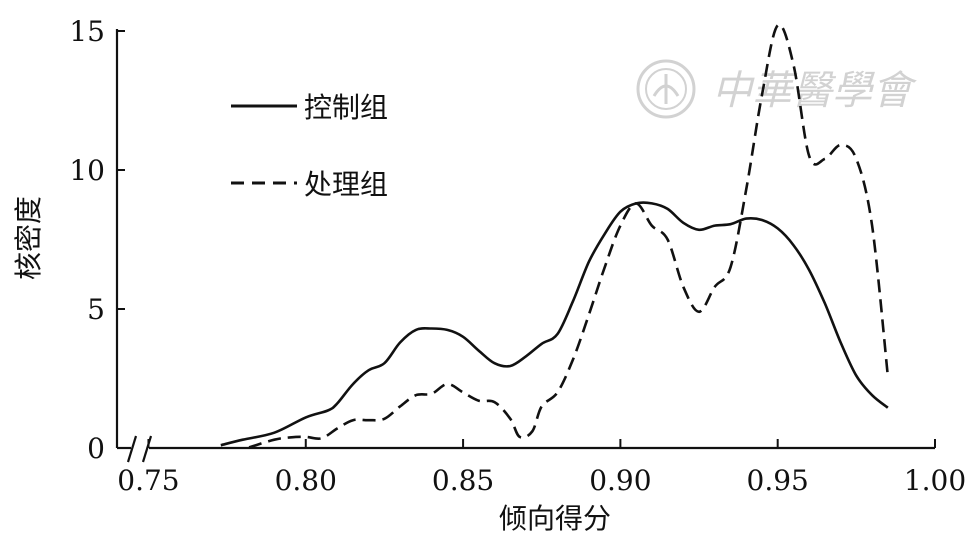 The height and width of the screenshot is (539, 976). What do you see at coordinates (620, 480) in the screenshot?
I see `x-tick-label: 0.90` at bounding box center [620, 480].